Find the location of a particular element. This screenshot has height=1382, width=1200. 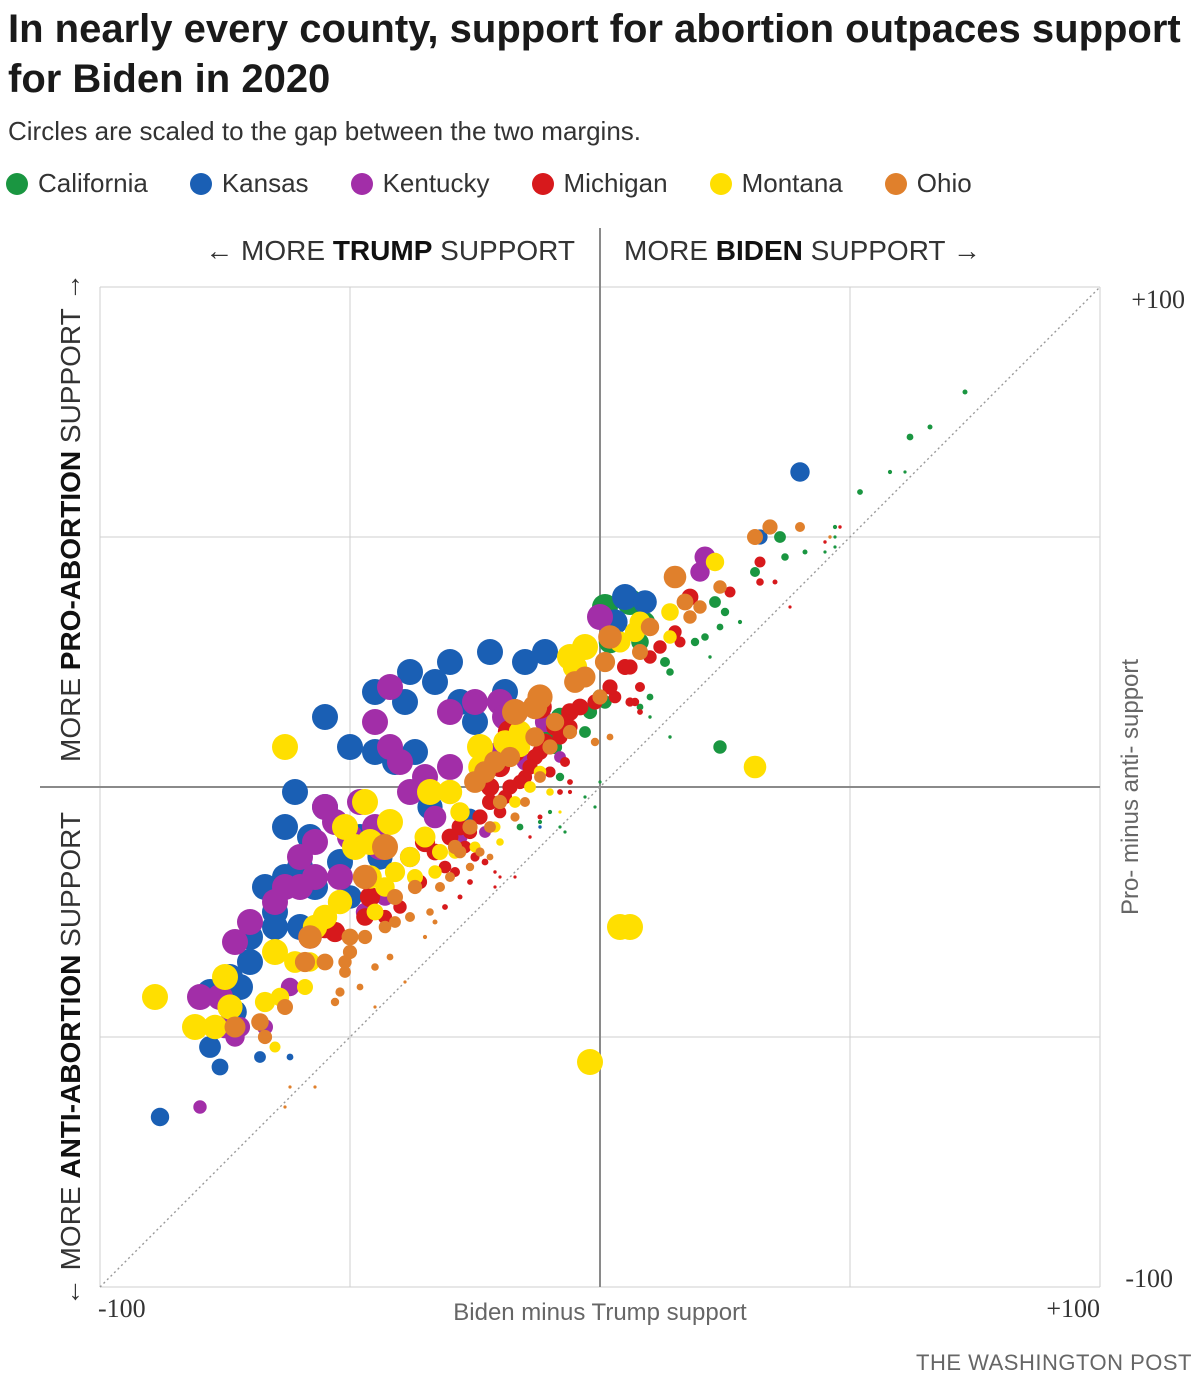

x-tick-label-right: +100 is located at coordinates (1073, 1308).